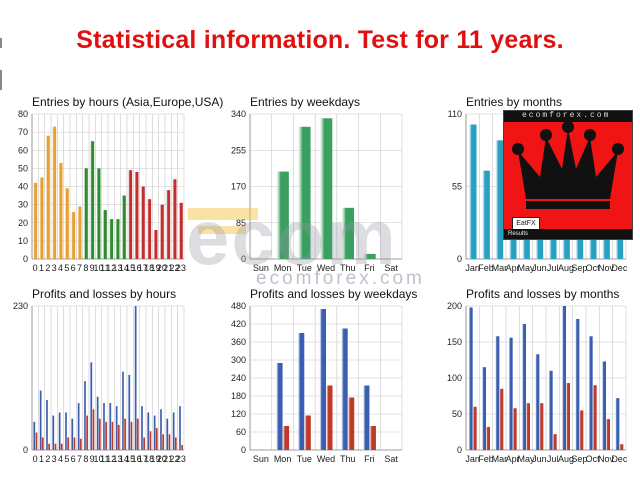 Image resolution: width=640 pixels, height=480 pixels. What do you see at coordinates (149, 459) in the screenshot?
I see `x-tick-label: 18` at bounding box center [149, 459].